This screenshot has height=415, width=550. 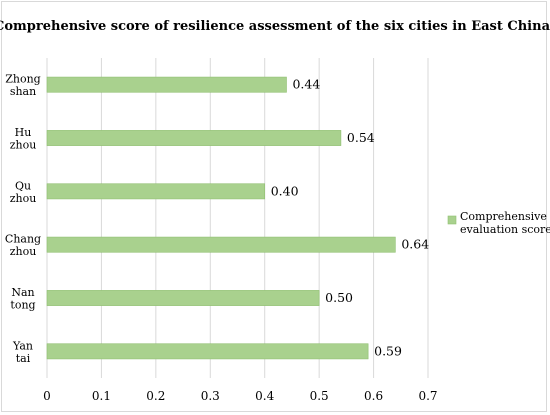 I want to click on x-tick-label: 0.1, so click(x=101, y=396).